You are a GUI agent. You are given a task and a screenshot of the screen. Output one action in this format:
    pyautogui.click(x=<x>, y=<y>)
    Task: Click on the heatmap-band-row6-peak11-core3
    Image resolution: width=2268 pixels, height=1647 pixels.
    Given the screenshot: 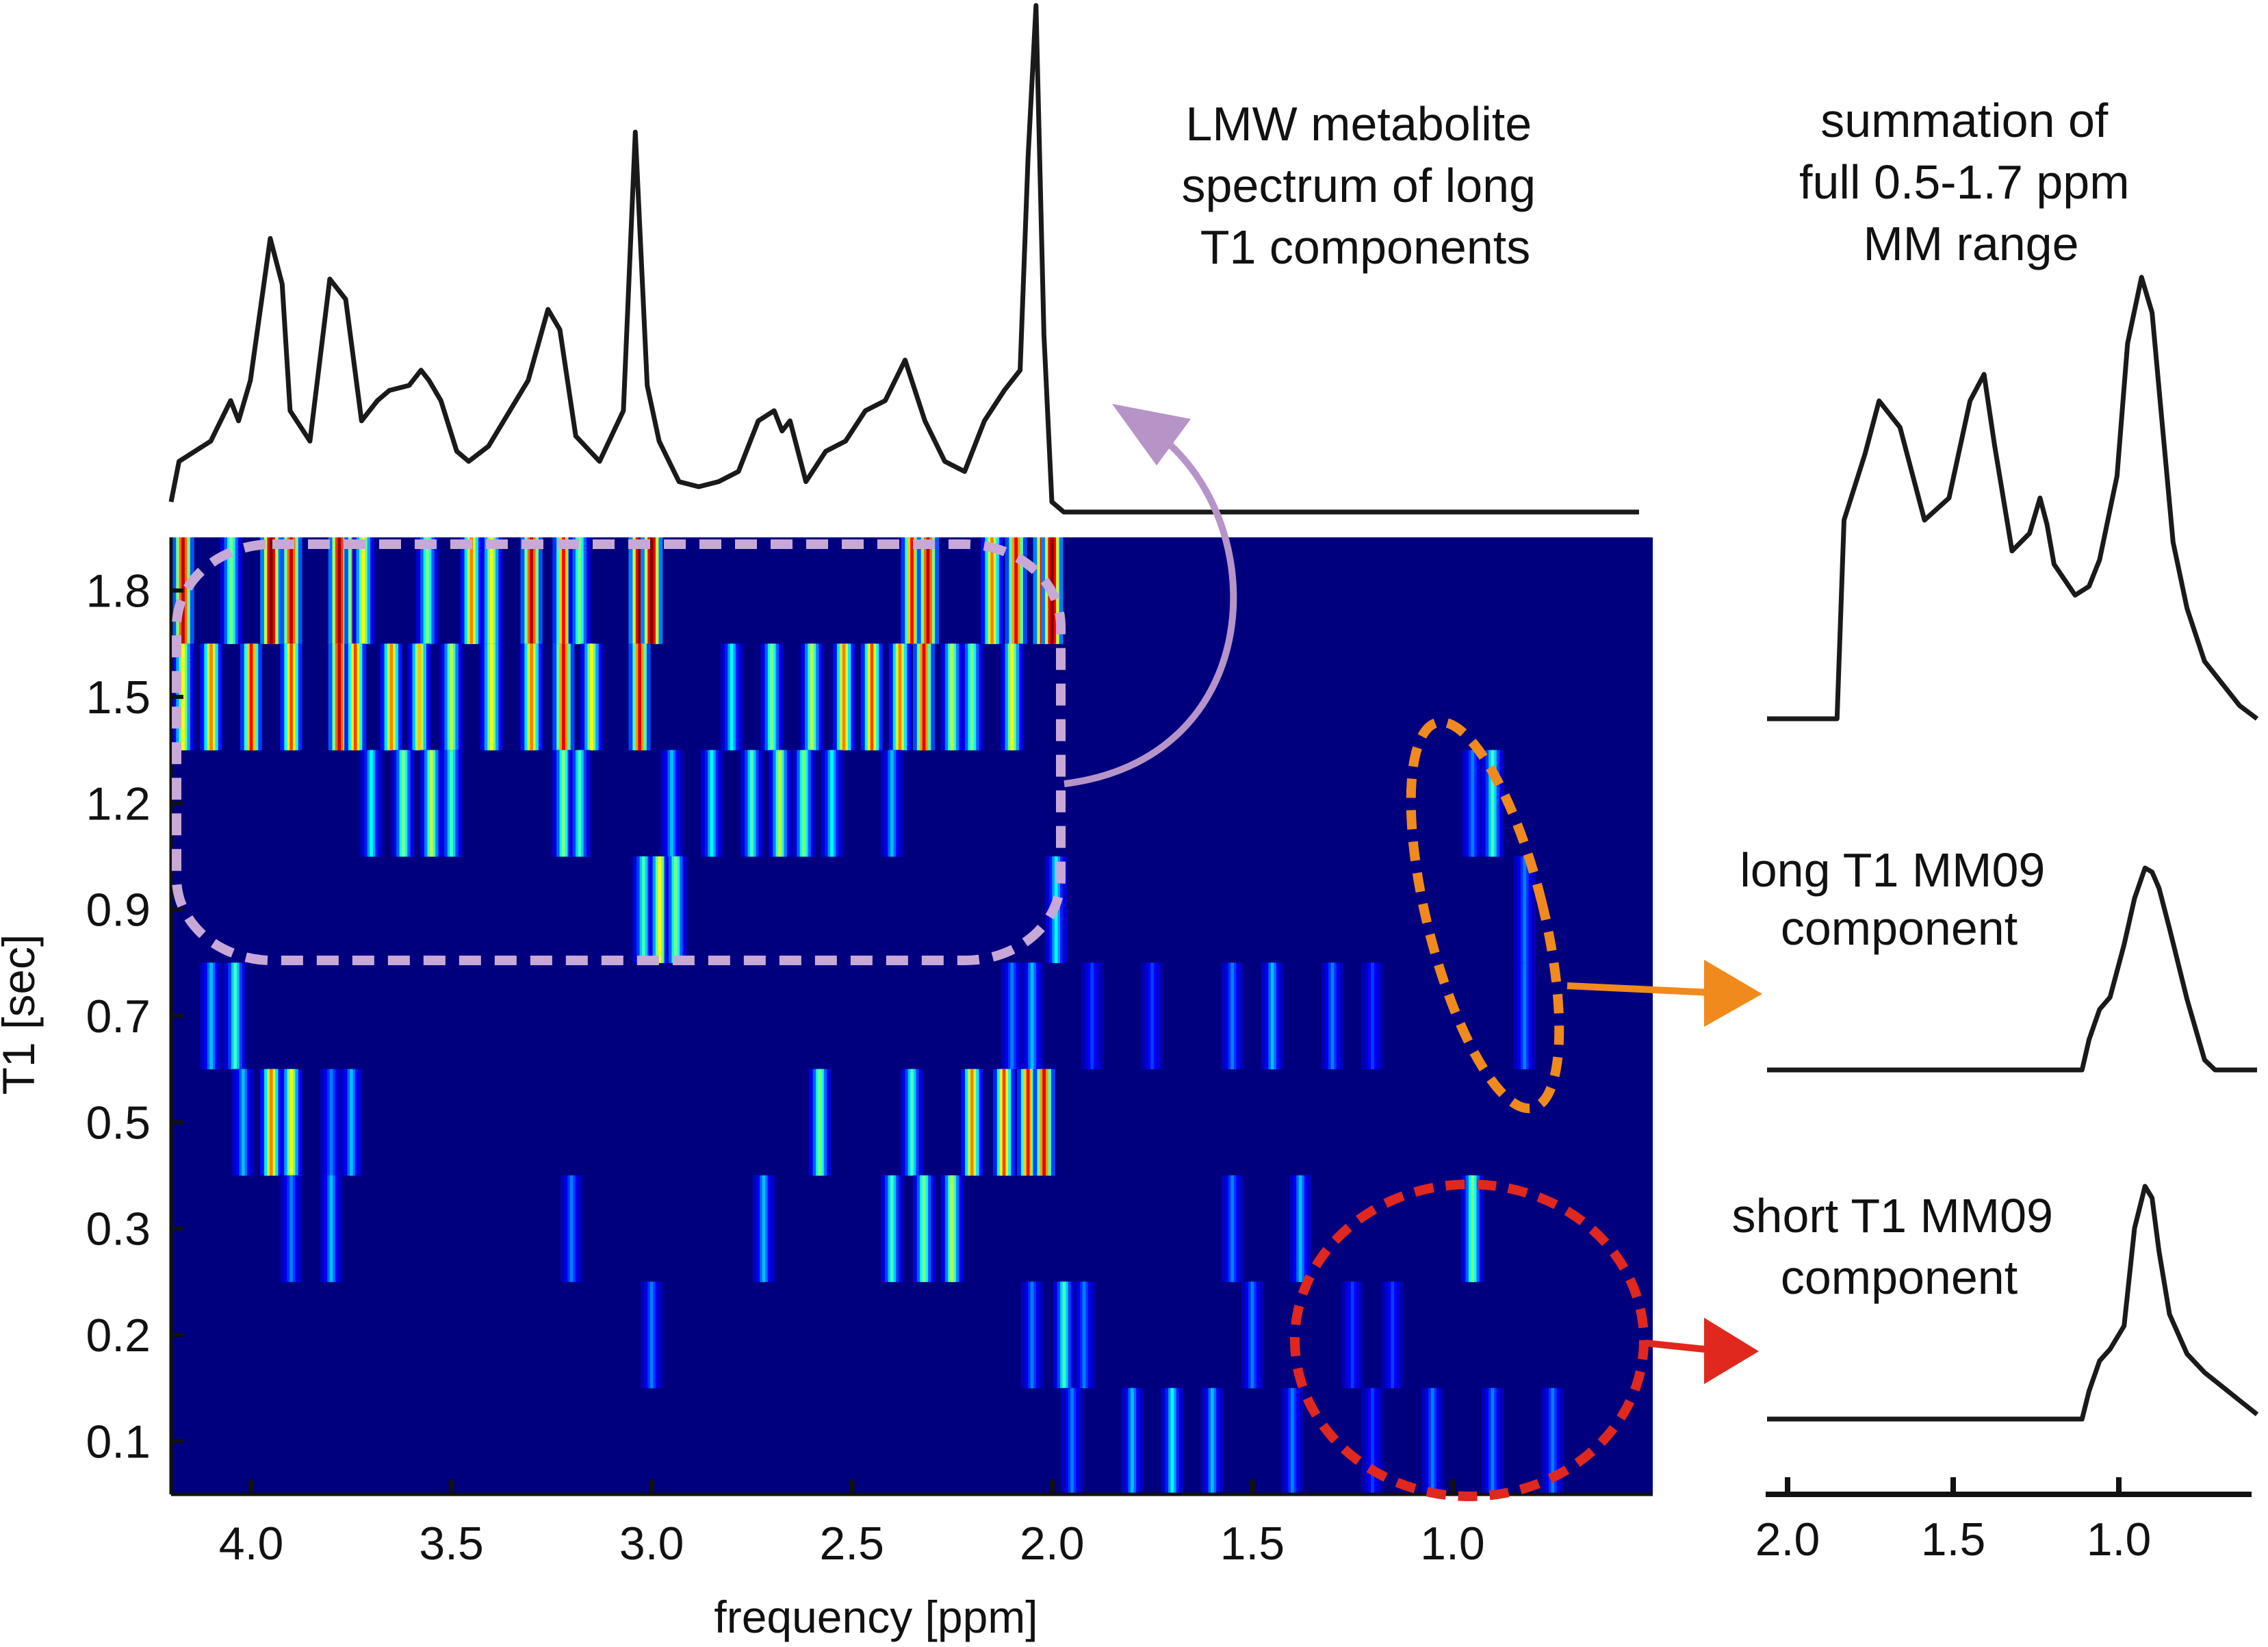 What is the action you would take?
    pyautogui.click(x=1044, y=1123)
    